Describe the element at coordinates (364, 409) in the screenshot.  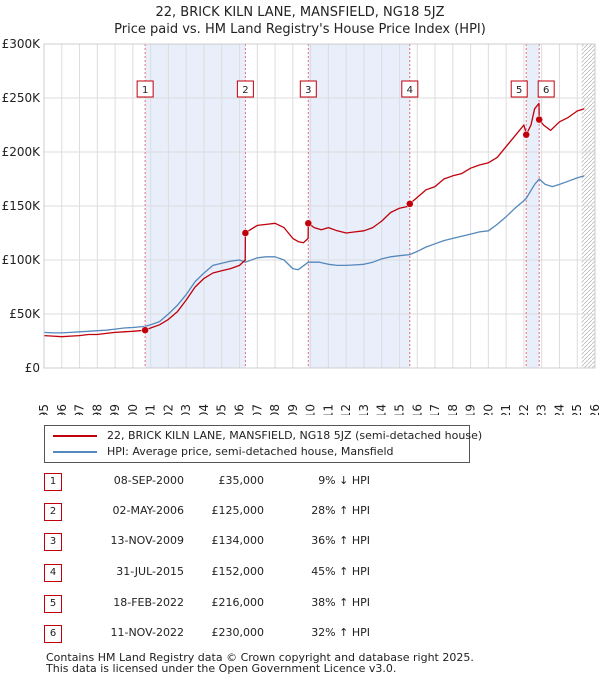
I see `x-tick-label: 2013` at that location.